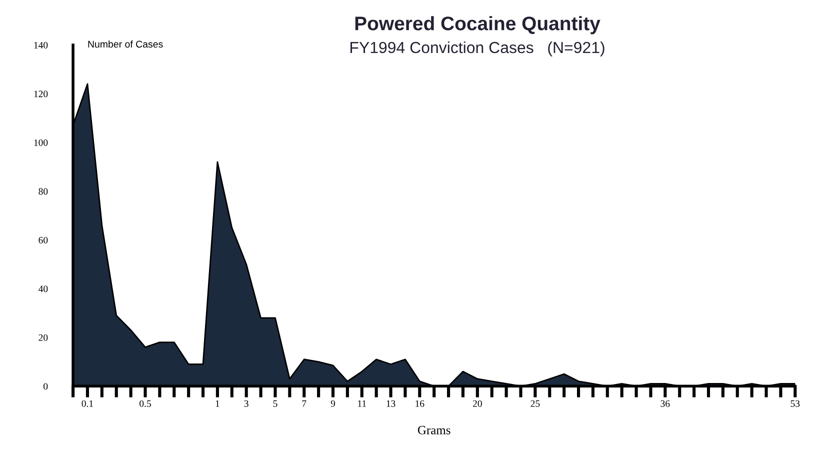 The height and width of the screenshot is (457, 830). What do you see at coordinates (43, 191) in the screenshot?
I see `y-tick-label: 80` at bounding box center [43, 191].